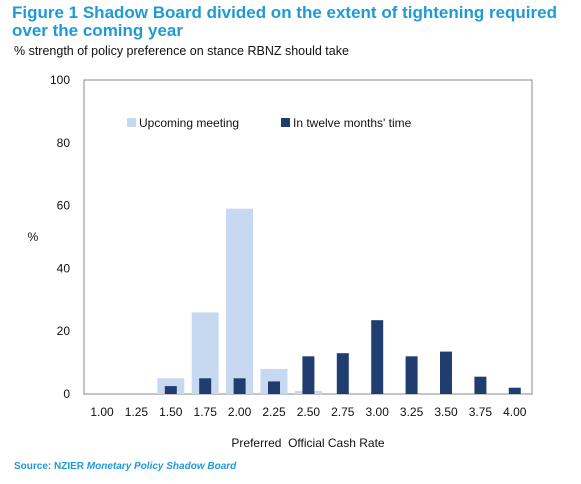  I want to click on x-tick-label-3-75: 3.75, so click(481, 412).